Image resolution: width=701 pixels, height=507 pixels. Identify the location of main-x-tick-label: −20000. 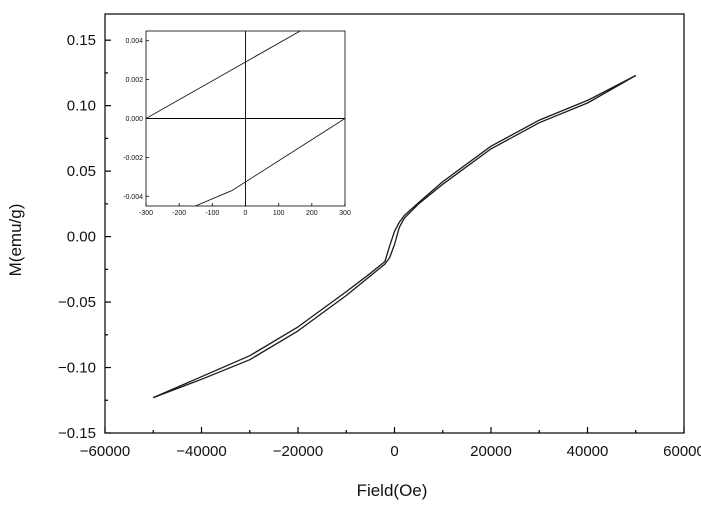
(298, 451).